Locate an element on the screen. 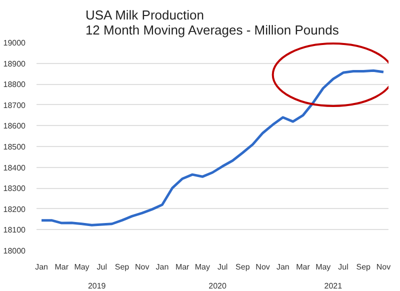 The height and width of the screenshot is (291, 400). y-tick-label: 18700 is located at coordinates (14, 105).